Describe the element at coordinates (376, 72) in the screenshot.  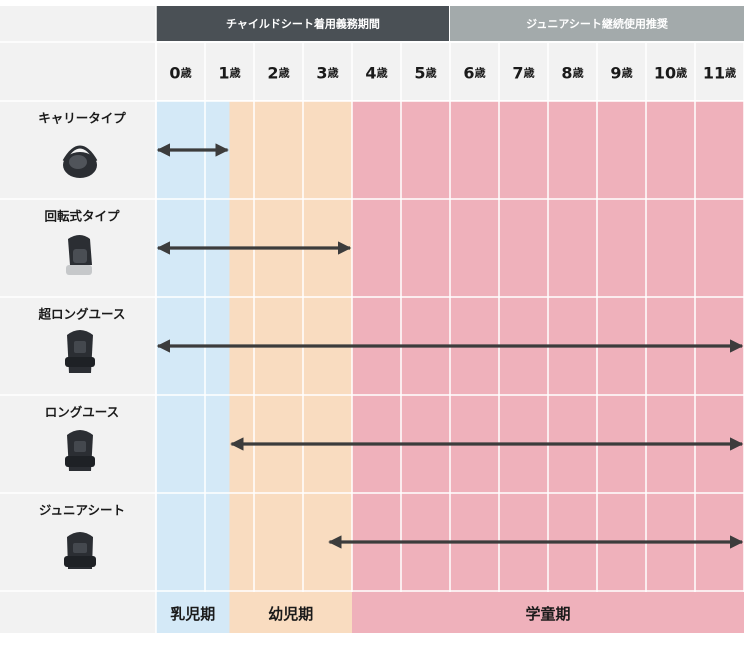
I see `age-label-4: 4歳` at that location.